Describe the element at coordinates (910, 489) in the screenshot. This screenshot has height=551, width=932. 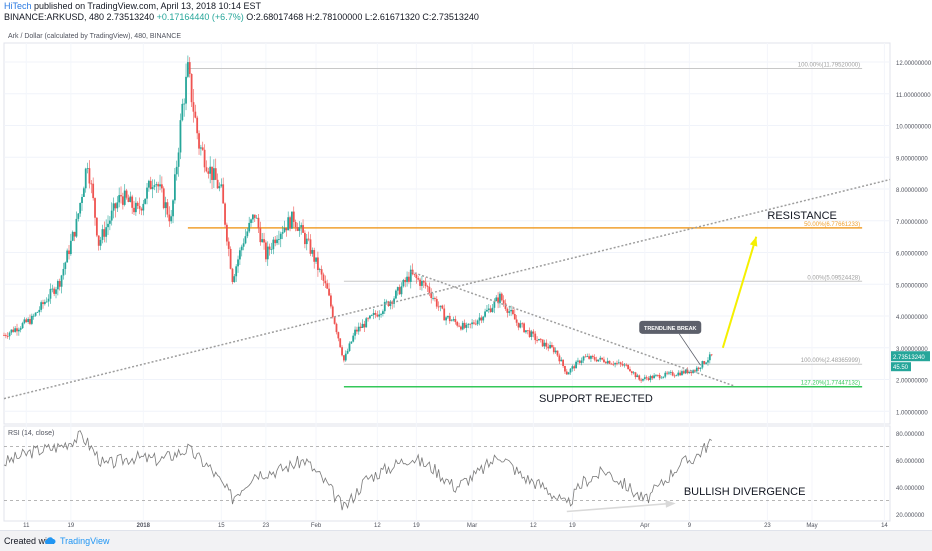
I see `rsi-tick-label: 40.000000` at that location.